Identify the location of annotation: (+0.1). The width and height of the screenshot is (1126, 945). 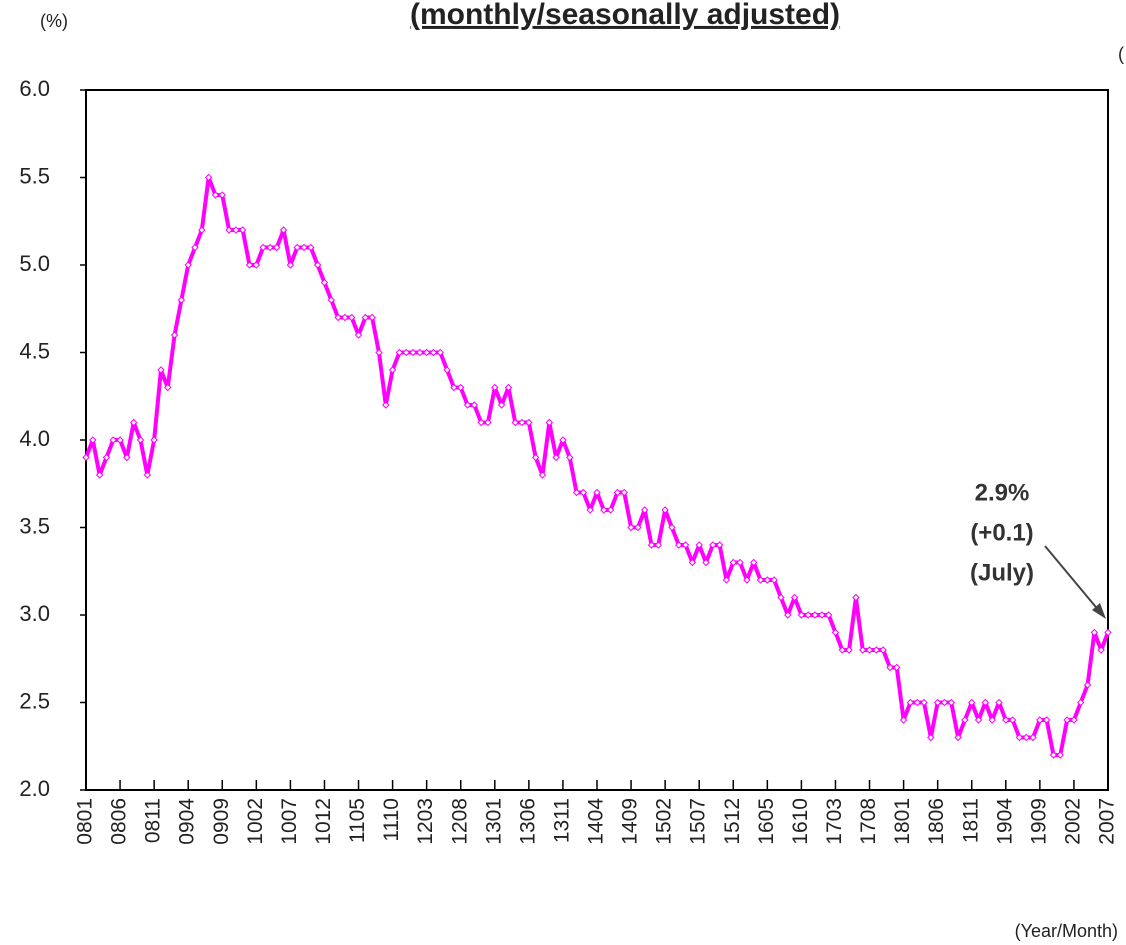
(1001, 532).